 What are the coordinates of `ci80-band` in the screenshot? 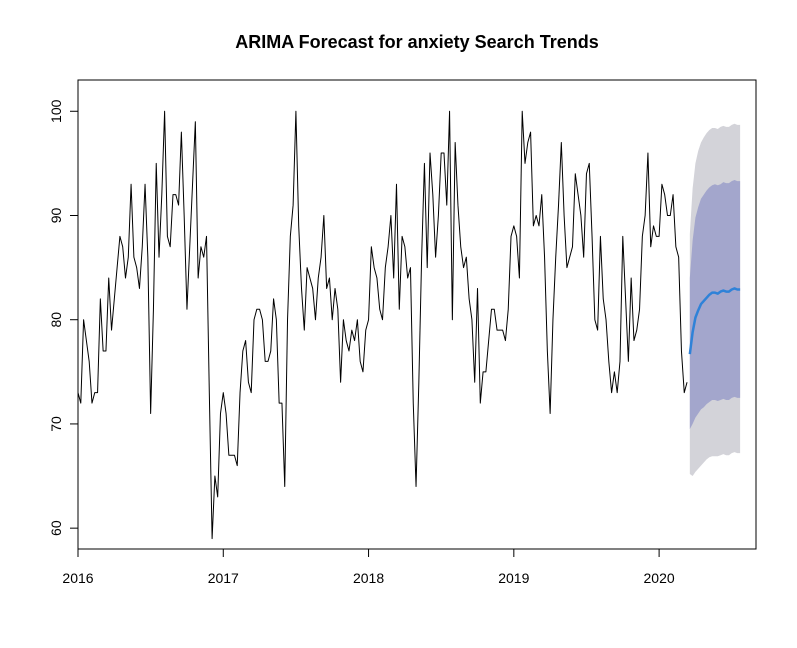 It's located at (715, 305).